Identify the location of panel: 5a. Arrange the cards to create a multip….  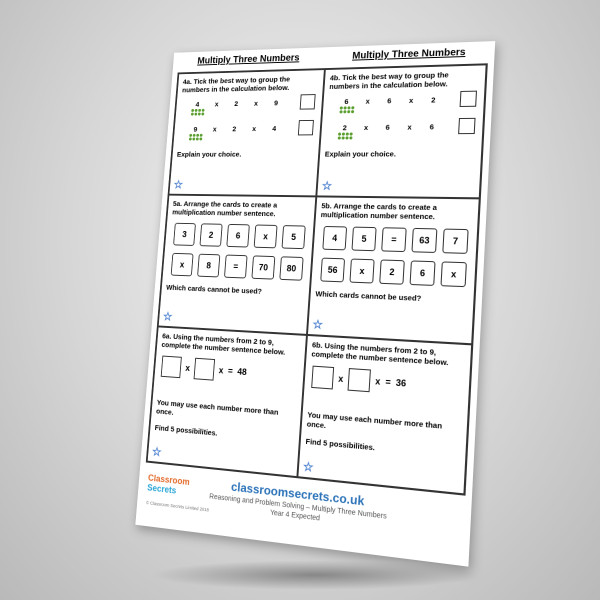
(237, 264).